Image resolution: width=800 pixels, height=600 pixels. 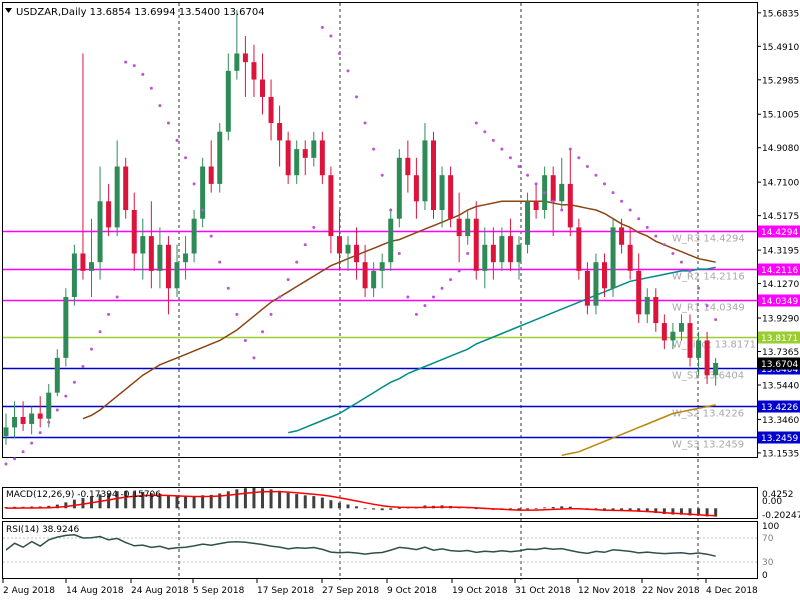 I want to click on level-tag-text: 13.8171, so click(x=779, y=339).